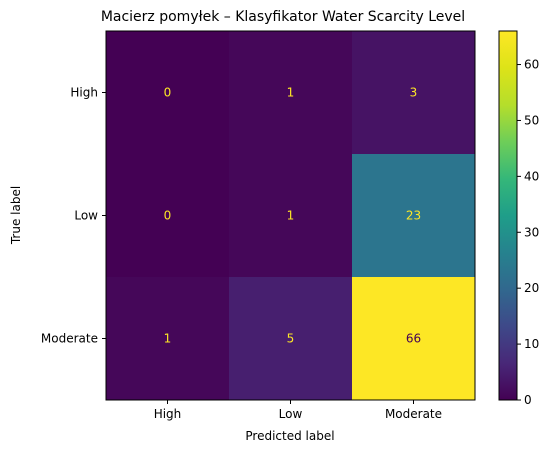 This screenshot has width=555, height=453. What do you see at coordinates (413, 414) in the screenshot?
I see `x-tick-label: Moderate` at bounding box center [413, 414].